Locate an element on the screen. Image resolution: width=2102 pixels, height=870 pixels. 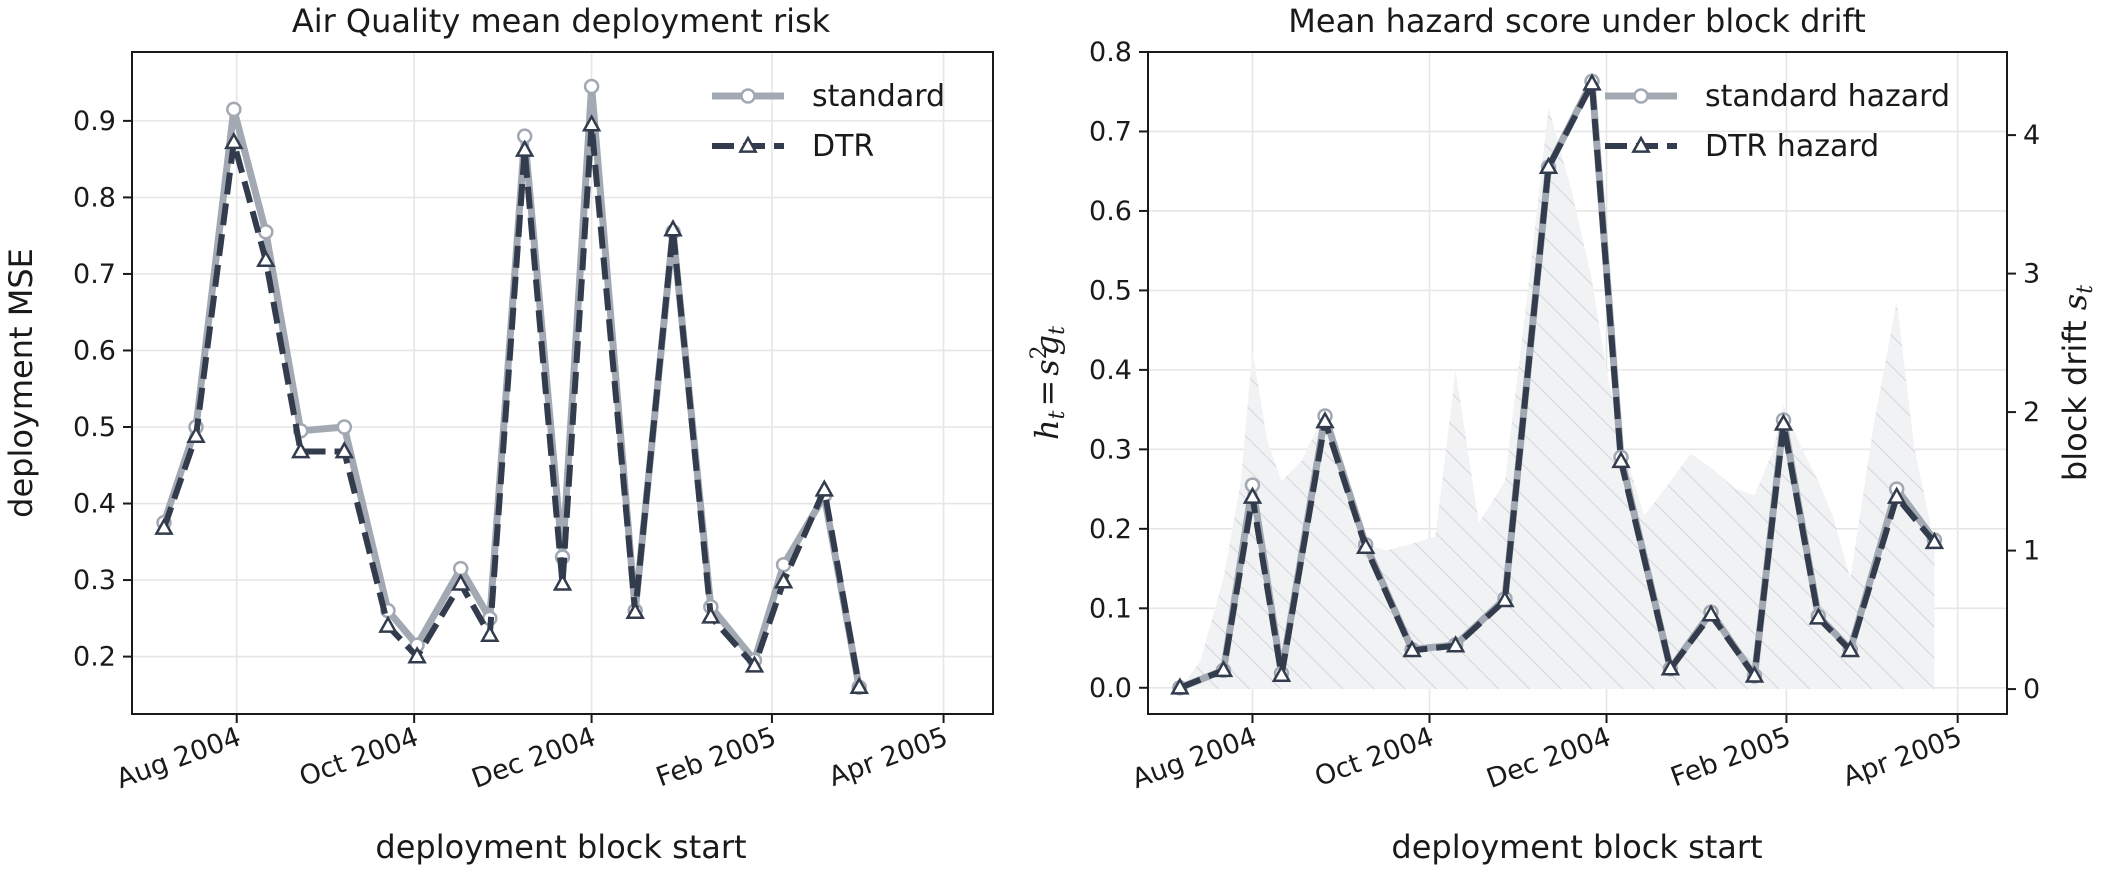
right-chart-x-ticks: Aug 2004 Oct 2004 Dec 2004 Feb 2005 Apr 2005 is located at coordinates (1547, 754).